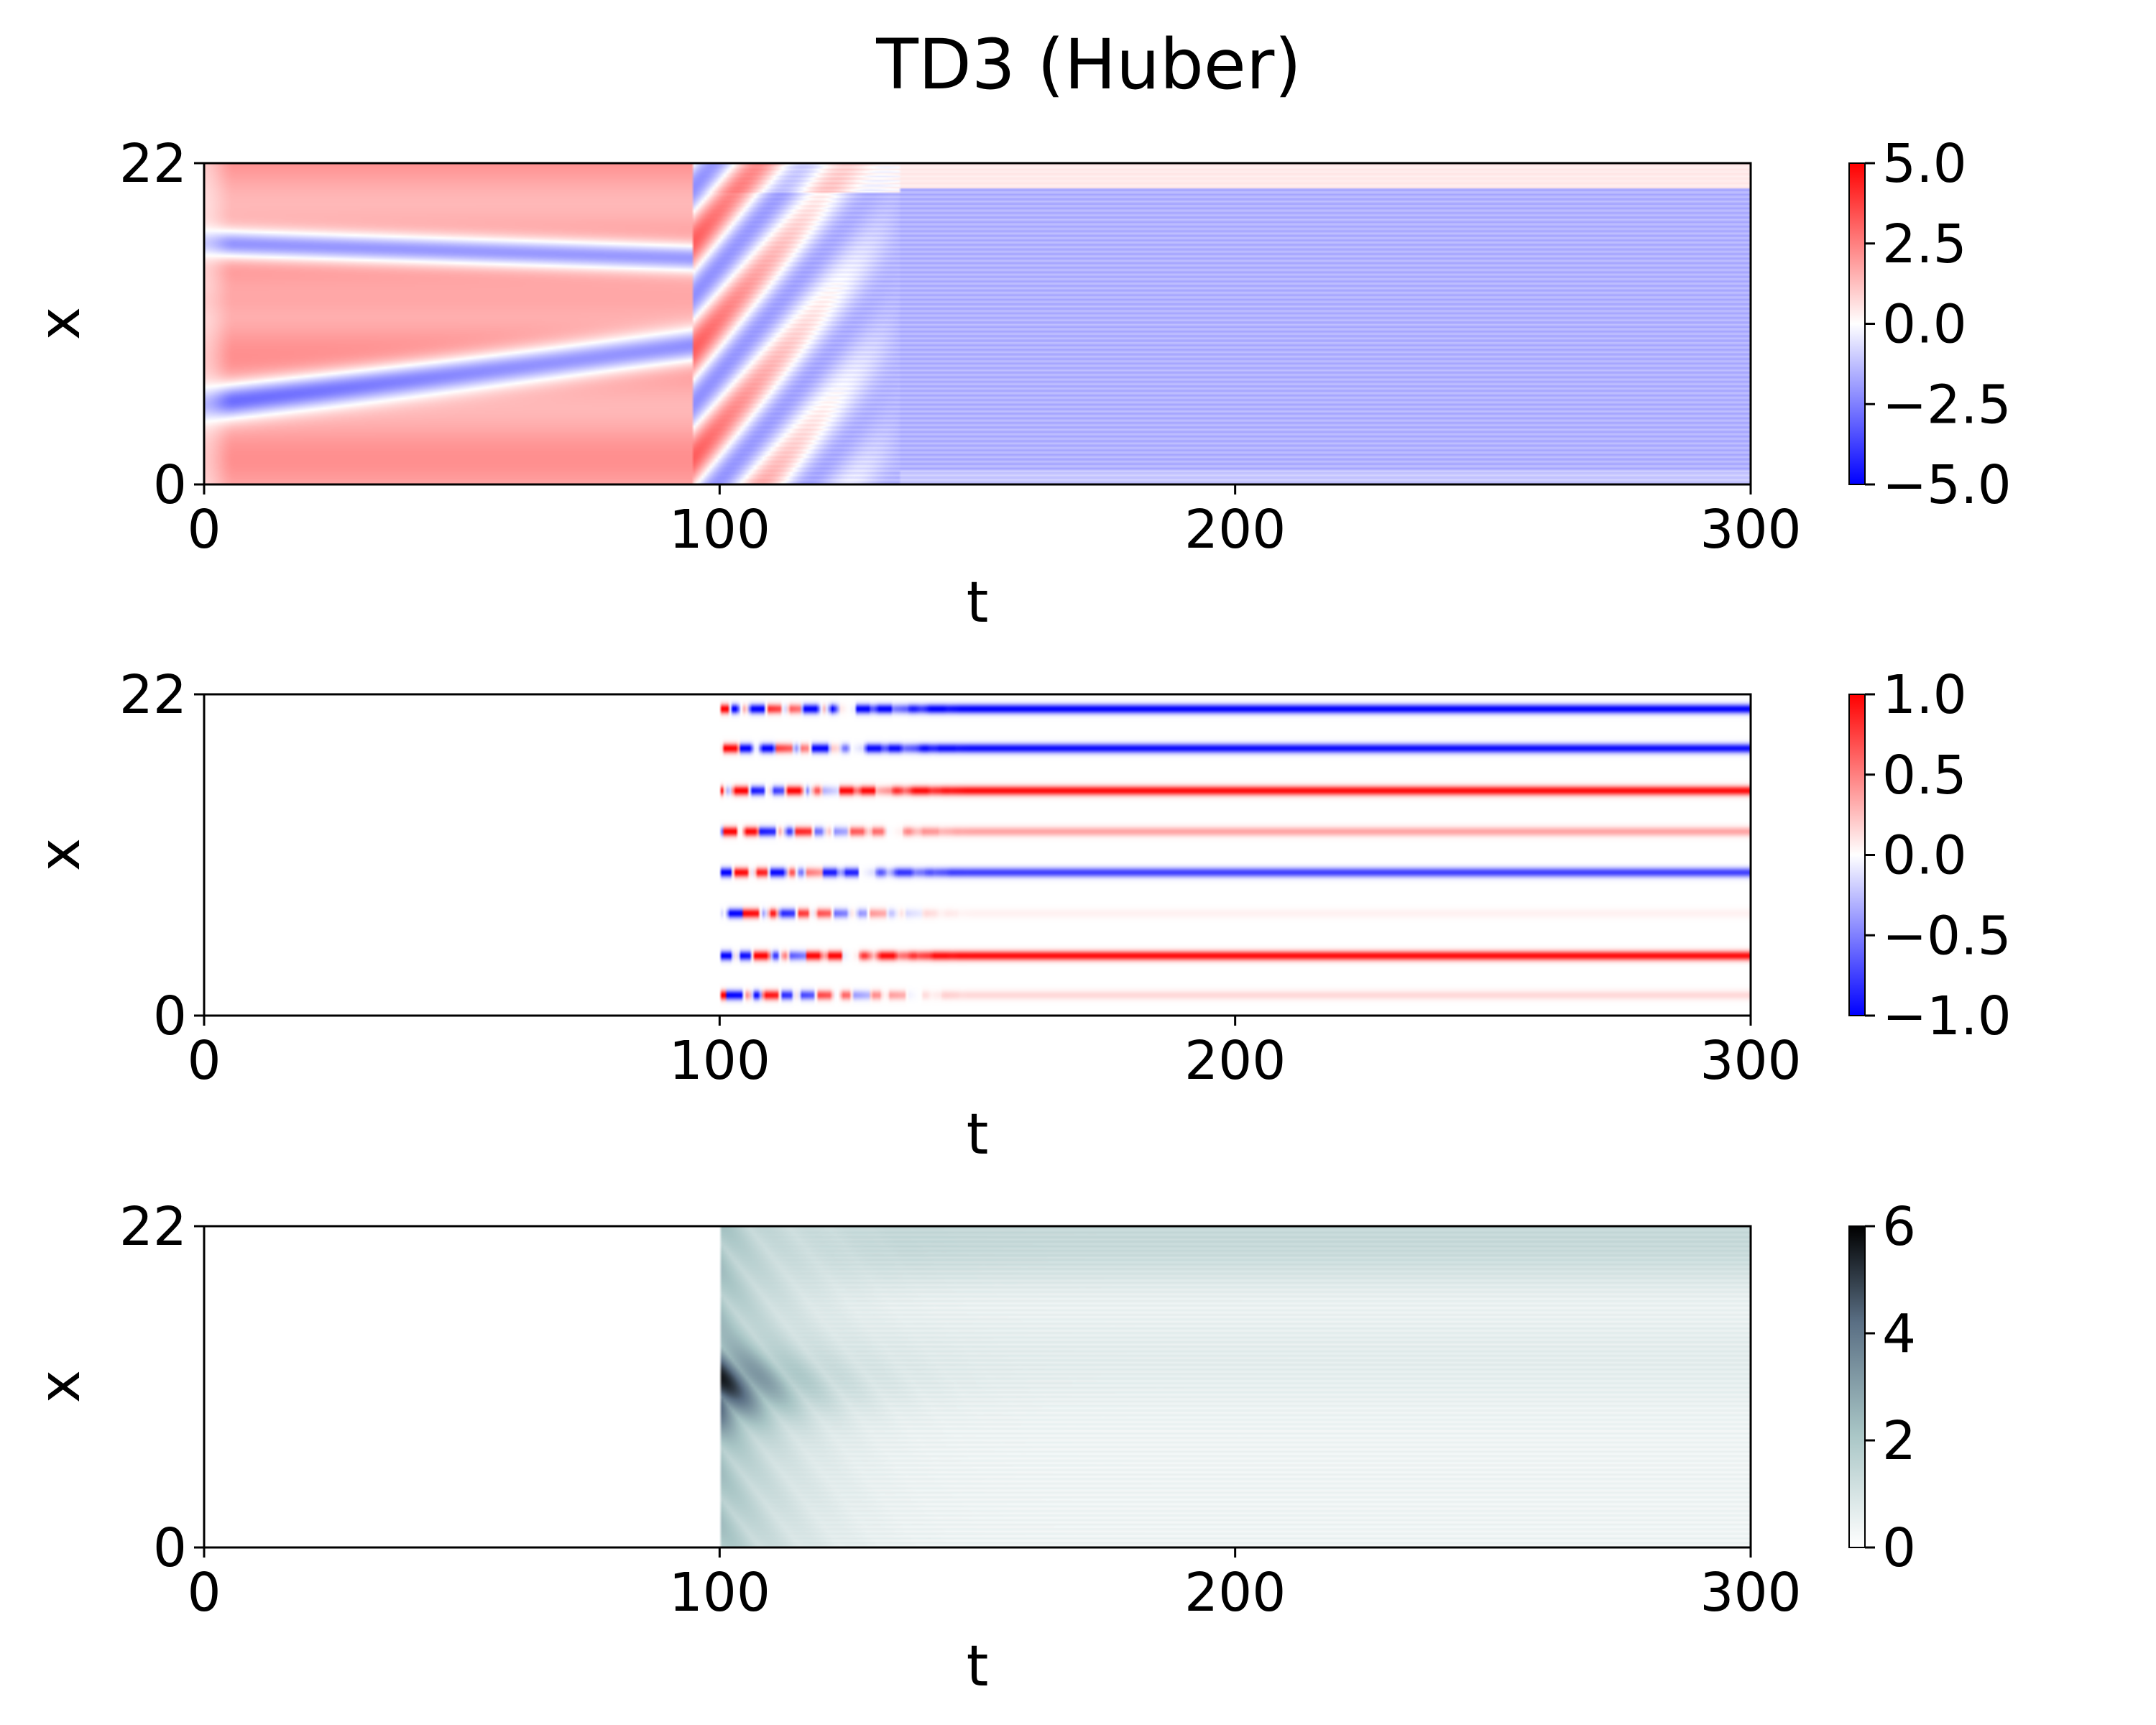 This screenshot has height=1725, width=2156. Describe the element at coordinates (1891, 1387) in the screenshot. I see `colorbar-ticks: 6 4 2 0` at that location.